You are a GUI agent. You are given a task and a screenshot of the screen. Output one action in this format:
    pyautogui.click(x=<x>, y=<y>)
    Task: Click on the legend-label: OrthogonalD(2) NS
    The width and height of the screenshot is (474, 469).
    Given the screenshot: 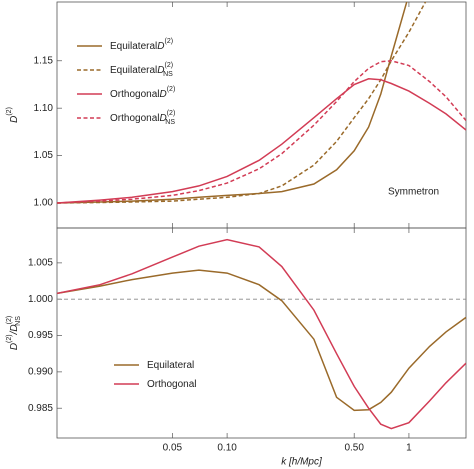 What is the action you would take?
    pyautogui.click(x=142, y=118)
    